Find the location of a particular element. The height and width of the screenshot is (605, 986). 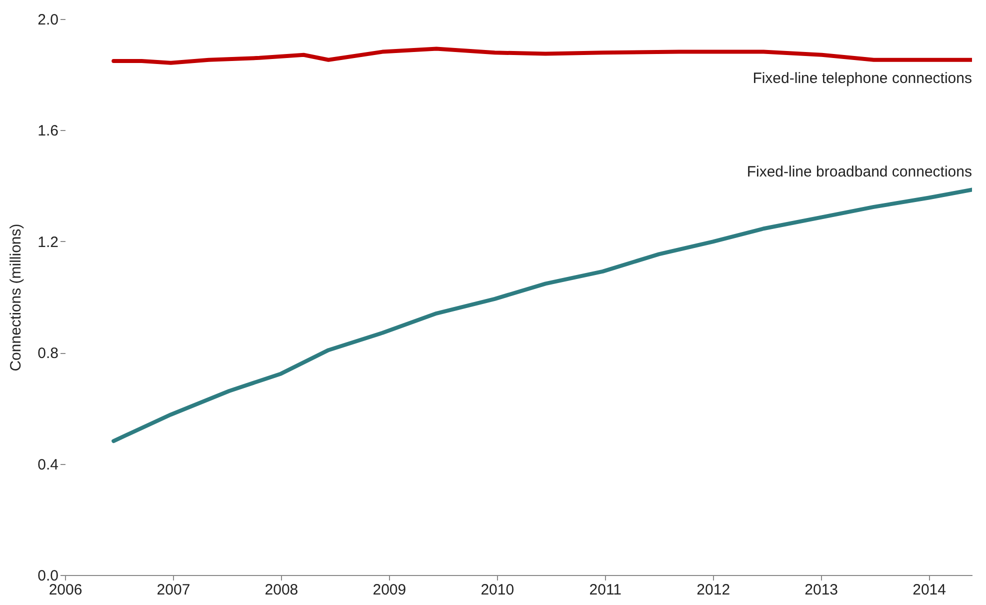

y-tick-label: 0.0 is located at coordinates (48, 576).